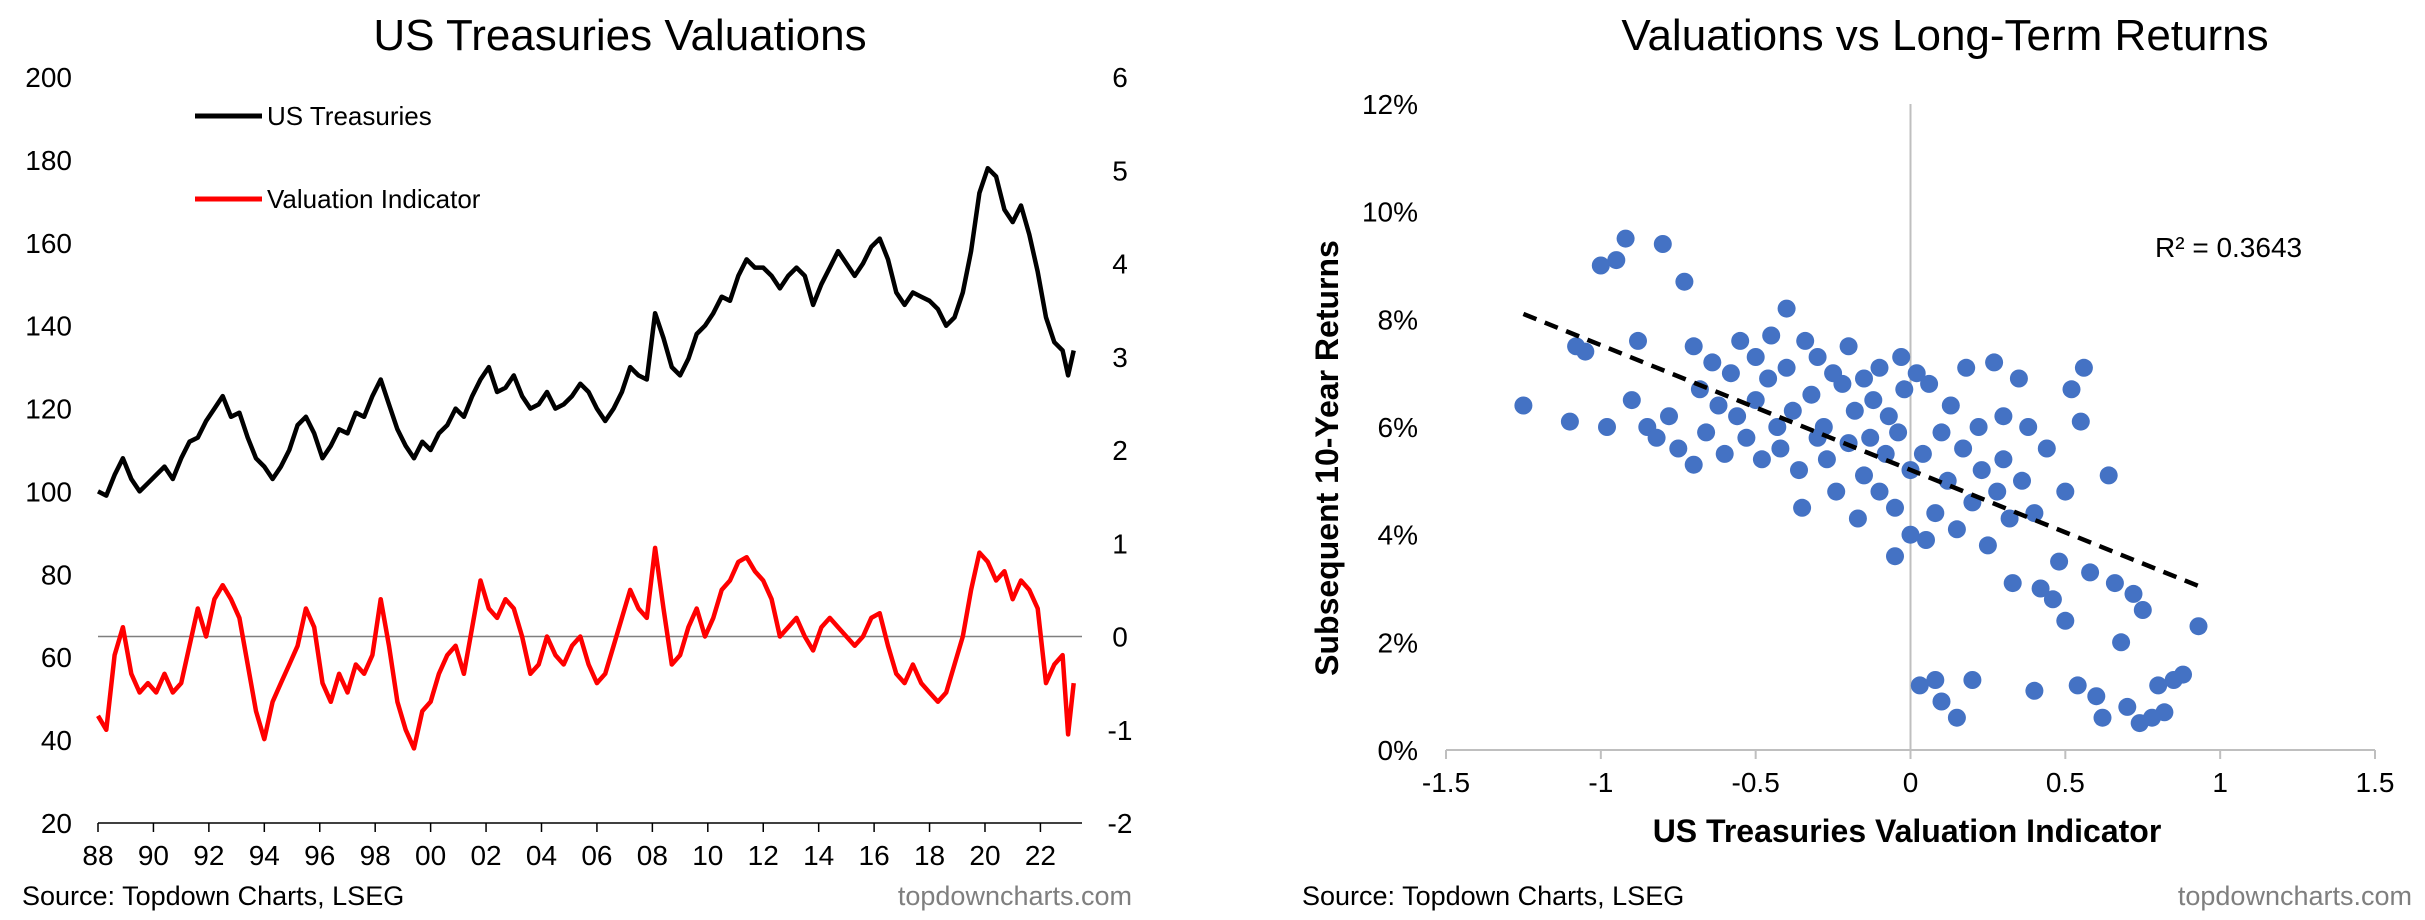 The width and height of the screenshot is (2425, 920). Describe the element at coordinates (48, 160) in the screenshot. I see `left-y-tick-label: 180` at that location.